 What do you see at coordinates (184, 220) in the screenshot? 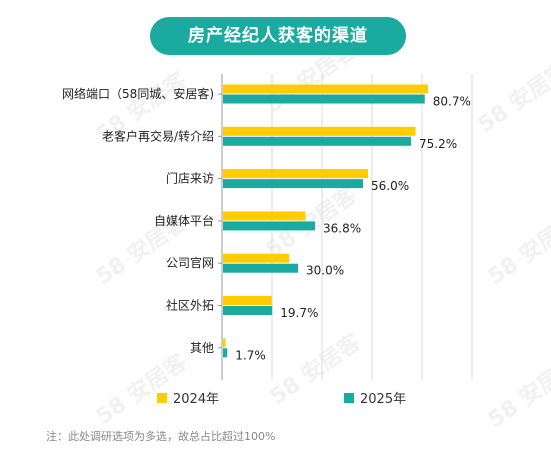
I see `category-label: 自媒体平台` at bounding box center [184, 220].